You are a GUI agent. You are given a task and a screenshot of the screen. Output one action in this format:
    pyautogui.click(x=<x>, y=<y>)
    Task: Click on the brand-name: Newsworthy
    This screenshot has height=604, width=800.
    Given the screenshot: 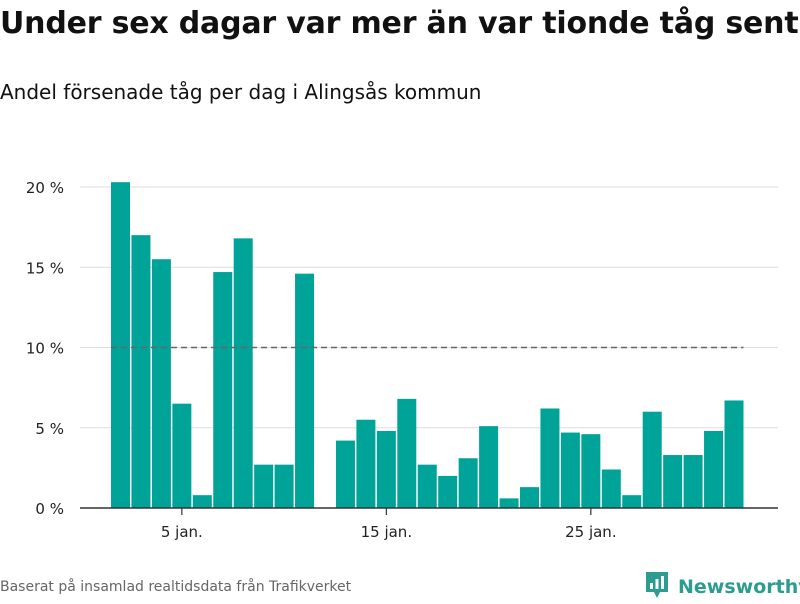 What is the action you would take?
    pyautogui.click(x=739, y=587)
    